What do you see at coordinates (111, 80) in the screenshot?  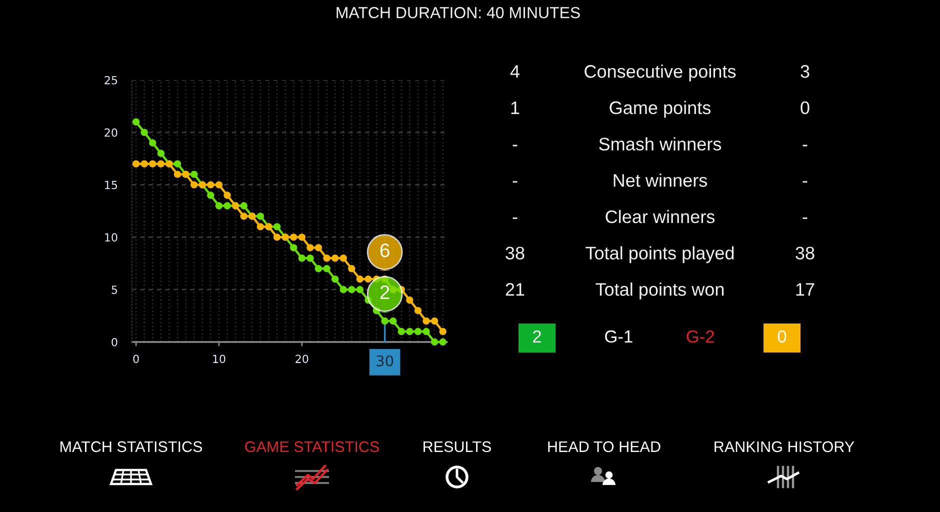 I see `y-tick-label: 25` at bounding box center [111, 80].